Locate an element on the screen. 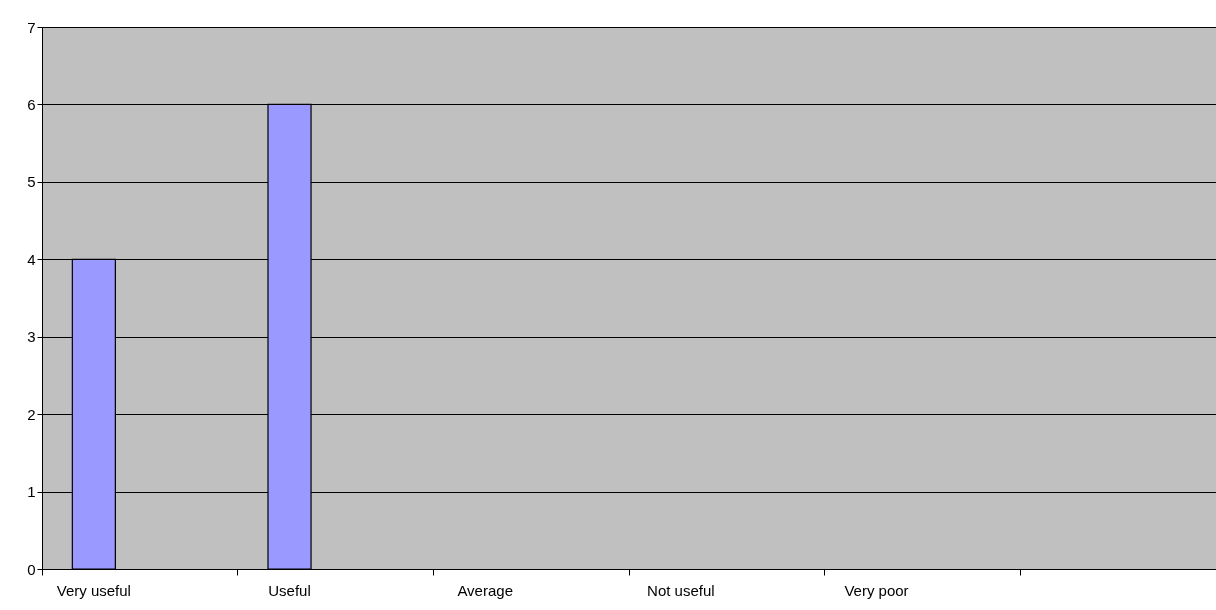 This screenshot has width=1216, height=610. x-tick-label: Very poor is located at coordinates (876, 590).